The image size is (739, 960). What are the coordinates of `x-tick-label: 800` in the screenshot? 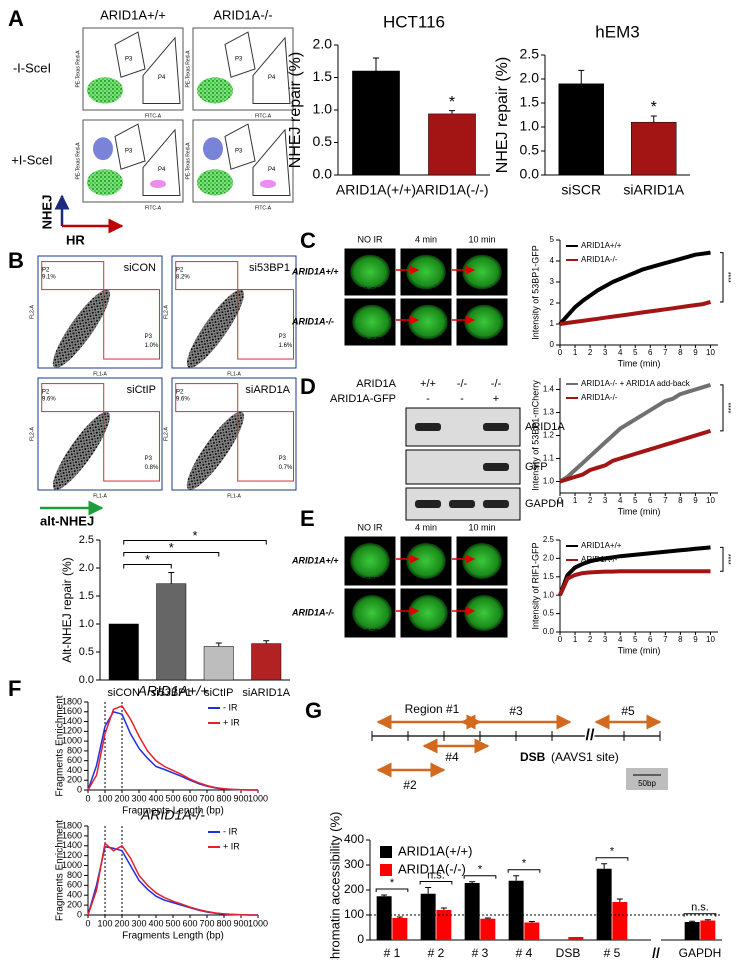 It's located at (223, 923).